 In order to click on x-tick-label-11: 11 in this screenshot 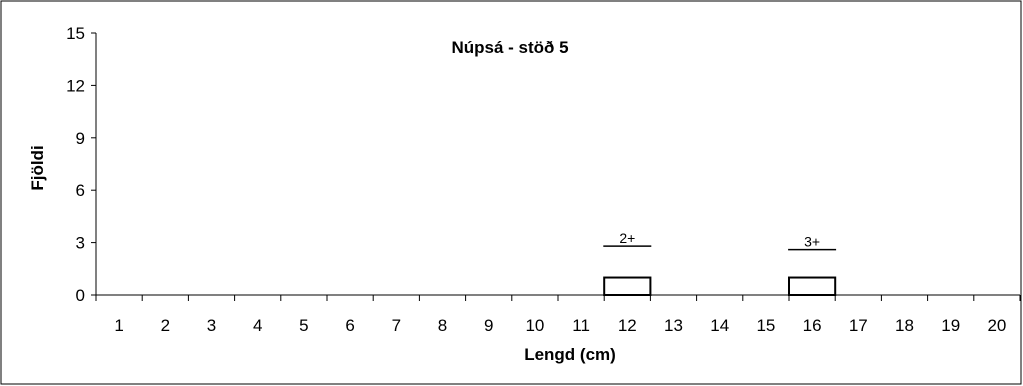, I will do `click(581, 325)`.